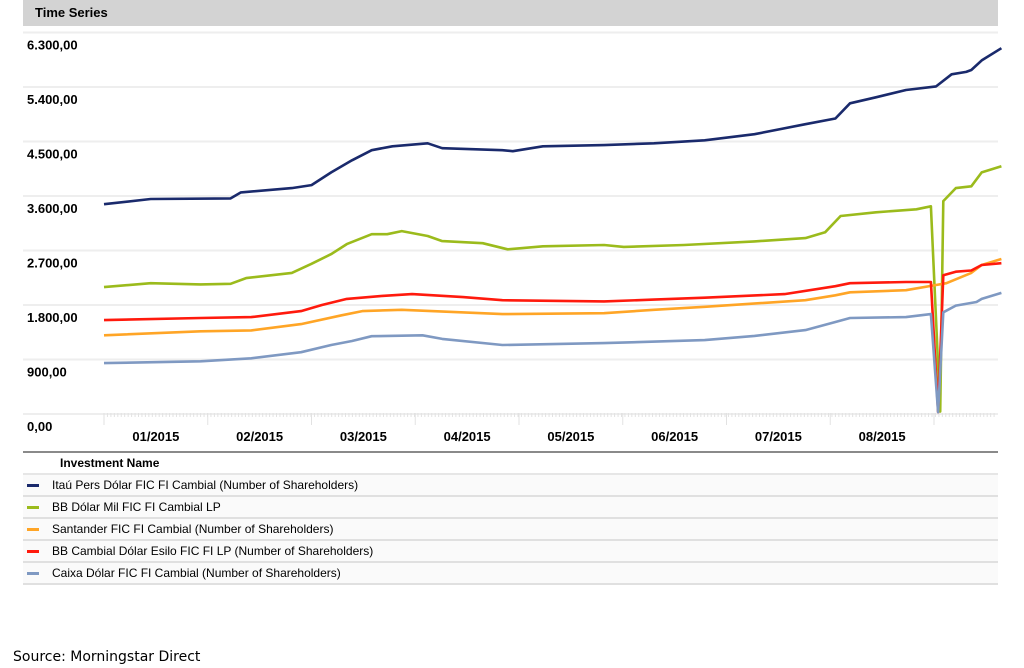 This screenshot has width=1024, height=668. I want to click on y-tick-label: 6.300,00, so click(52, 45).